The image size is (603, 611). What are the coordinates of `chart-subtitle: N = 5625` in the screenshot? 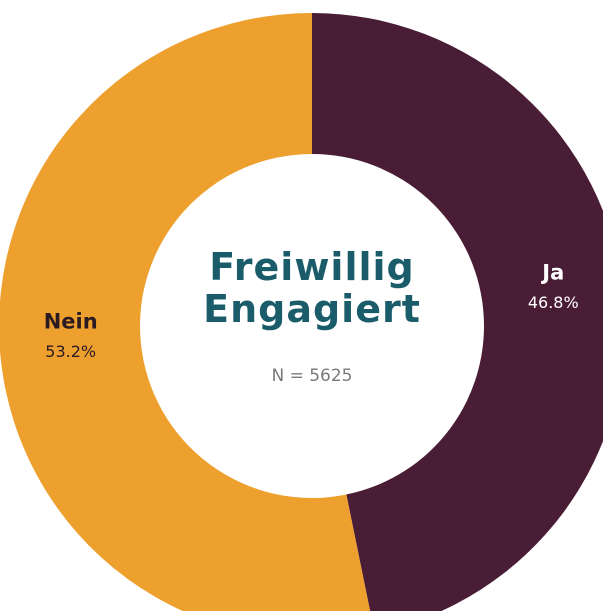 It's located at (312, 376).